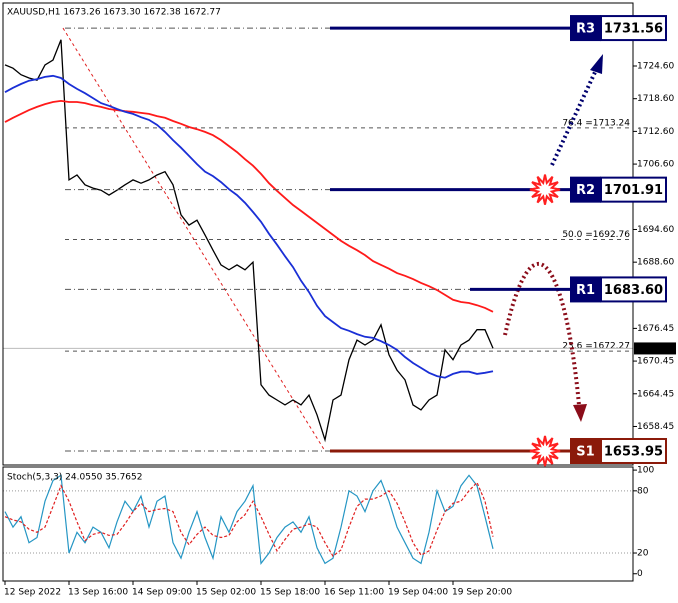 Image resolution: width=678 pixels, height=603 pixels. I want to click on level-name: R2, so click(585, 190).